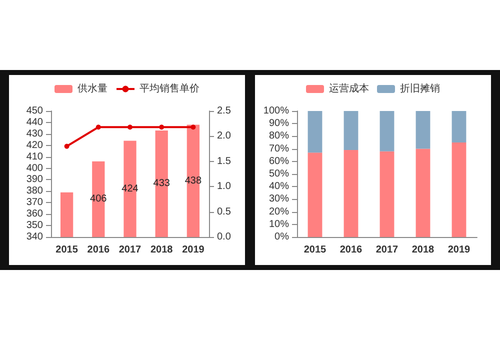 This screenshot has width=500, height=362. Describe the element at coordinates (279, 174) in the screenshot. I see `y-tick-label: 50%` at that location.